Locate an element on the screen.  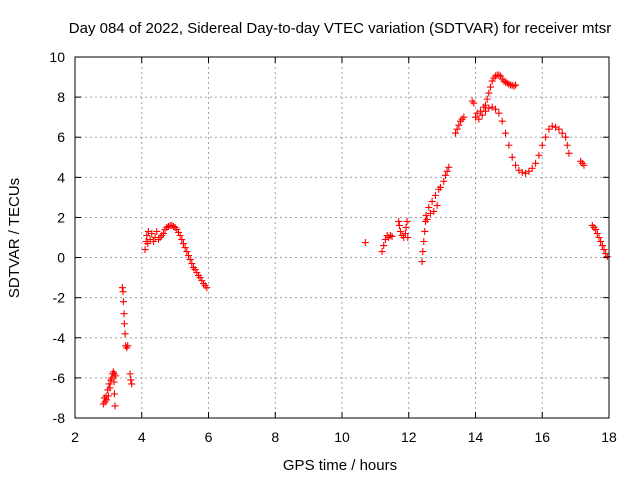
y-tick-label: 0 is located at coordinates (61, 258).